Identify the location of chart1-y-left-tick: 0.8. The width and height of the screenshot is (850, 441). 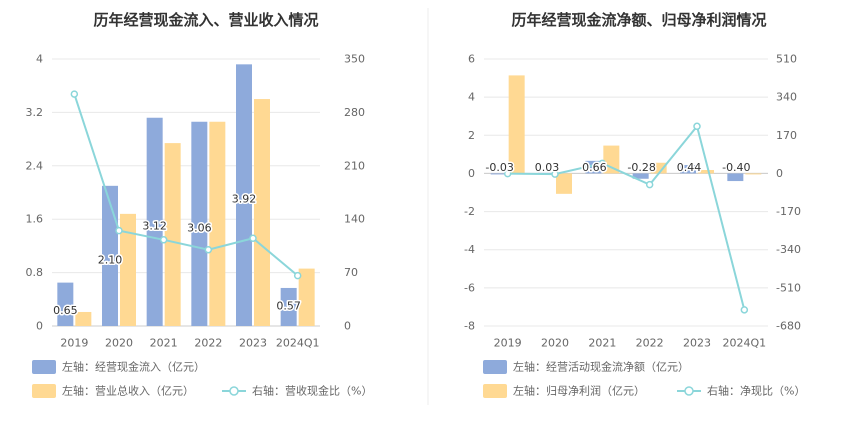
(35, 272).